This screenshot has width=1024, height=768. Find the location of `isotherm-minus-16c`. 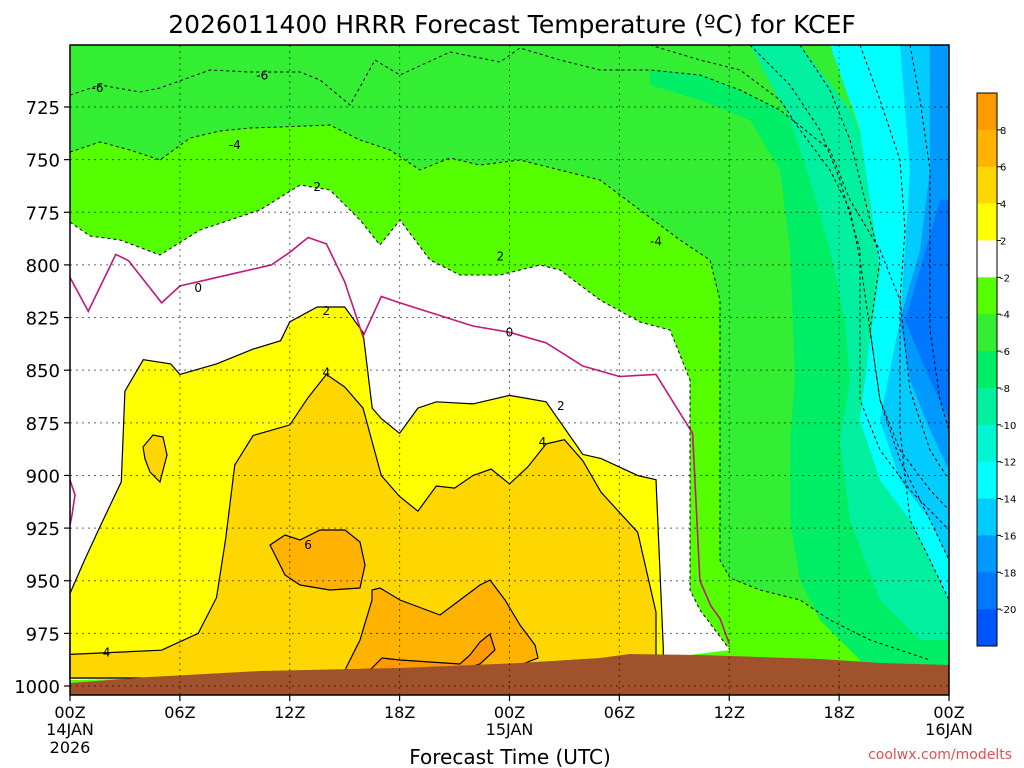

isotherm-minus-16c is located at coordinates (929, 237).